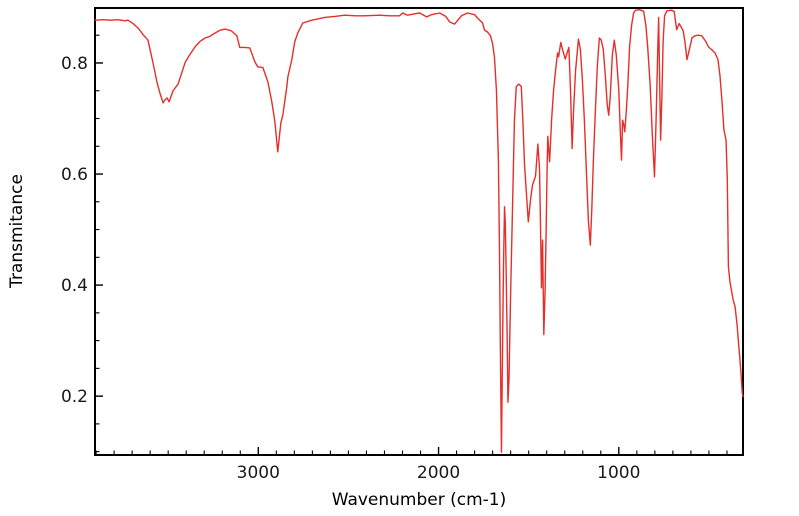  What do you see at coordinates (618, 473) in the screenshot?
I see `x-tick-label: 1000` at bounding box center [618, 473].